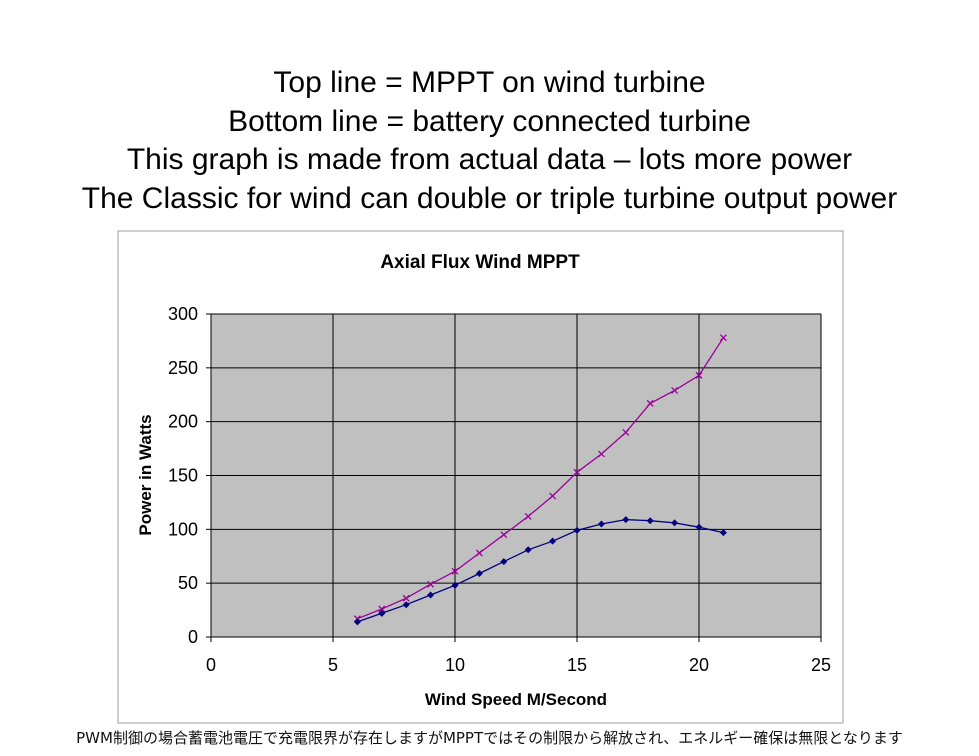  Describe the element at coordinates (183, 368) in the screenshot. I see `y-tick-label: 250` at that location.